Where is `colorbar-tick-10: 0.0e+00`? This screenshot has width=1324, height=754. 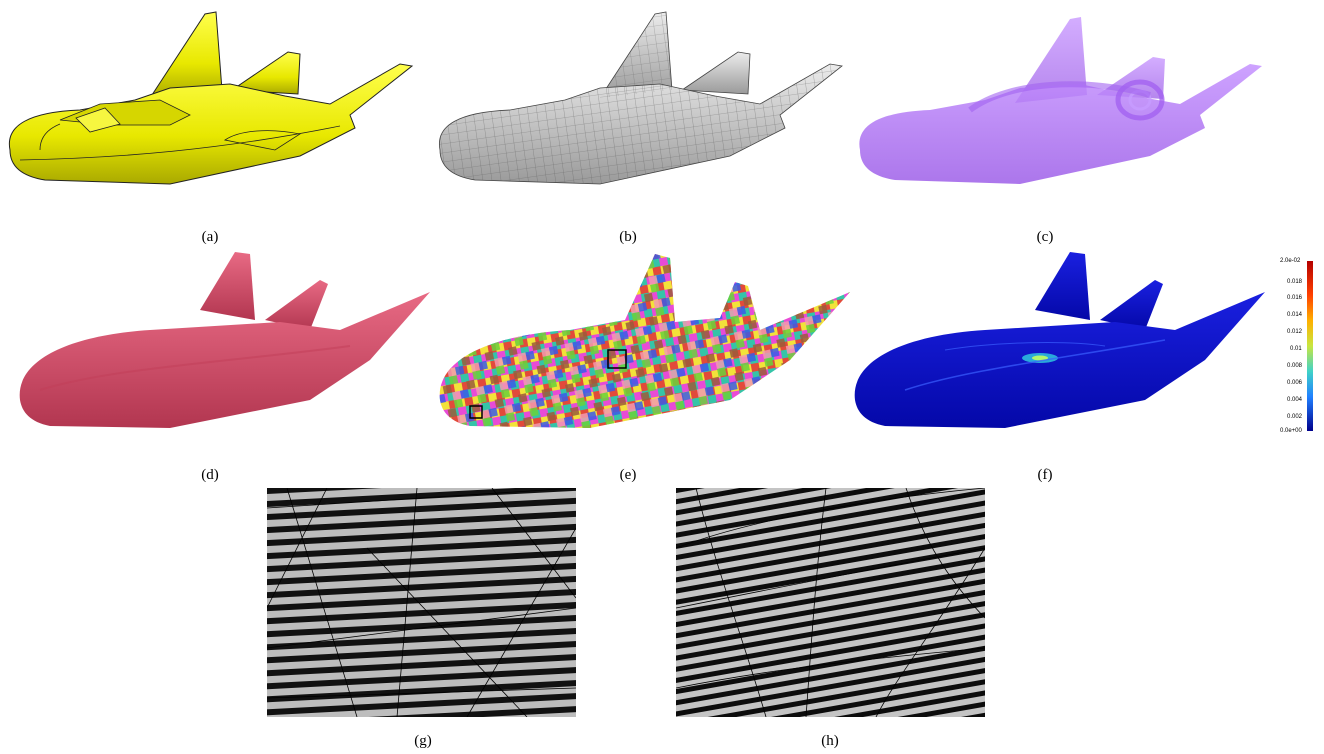
colorbar-tick-10: 0.0e+00 is located at coordinates (1291, 431).